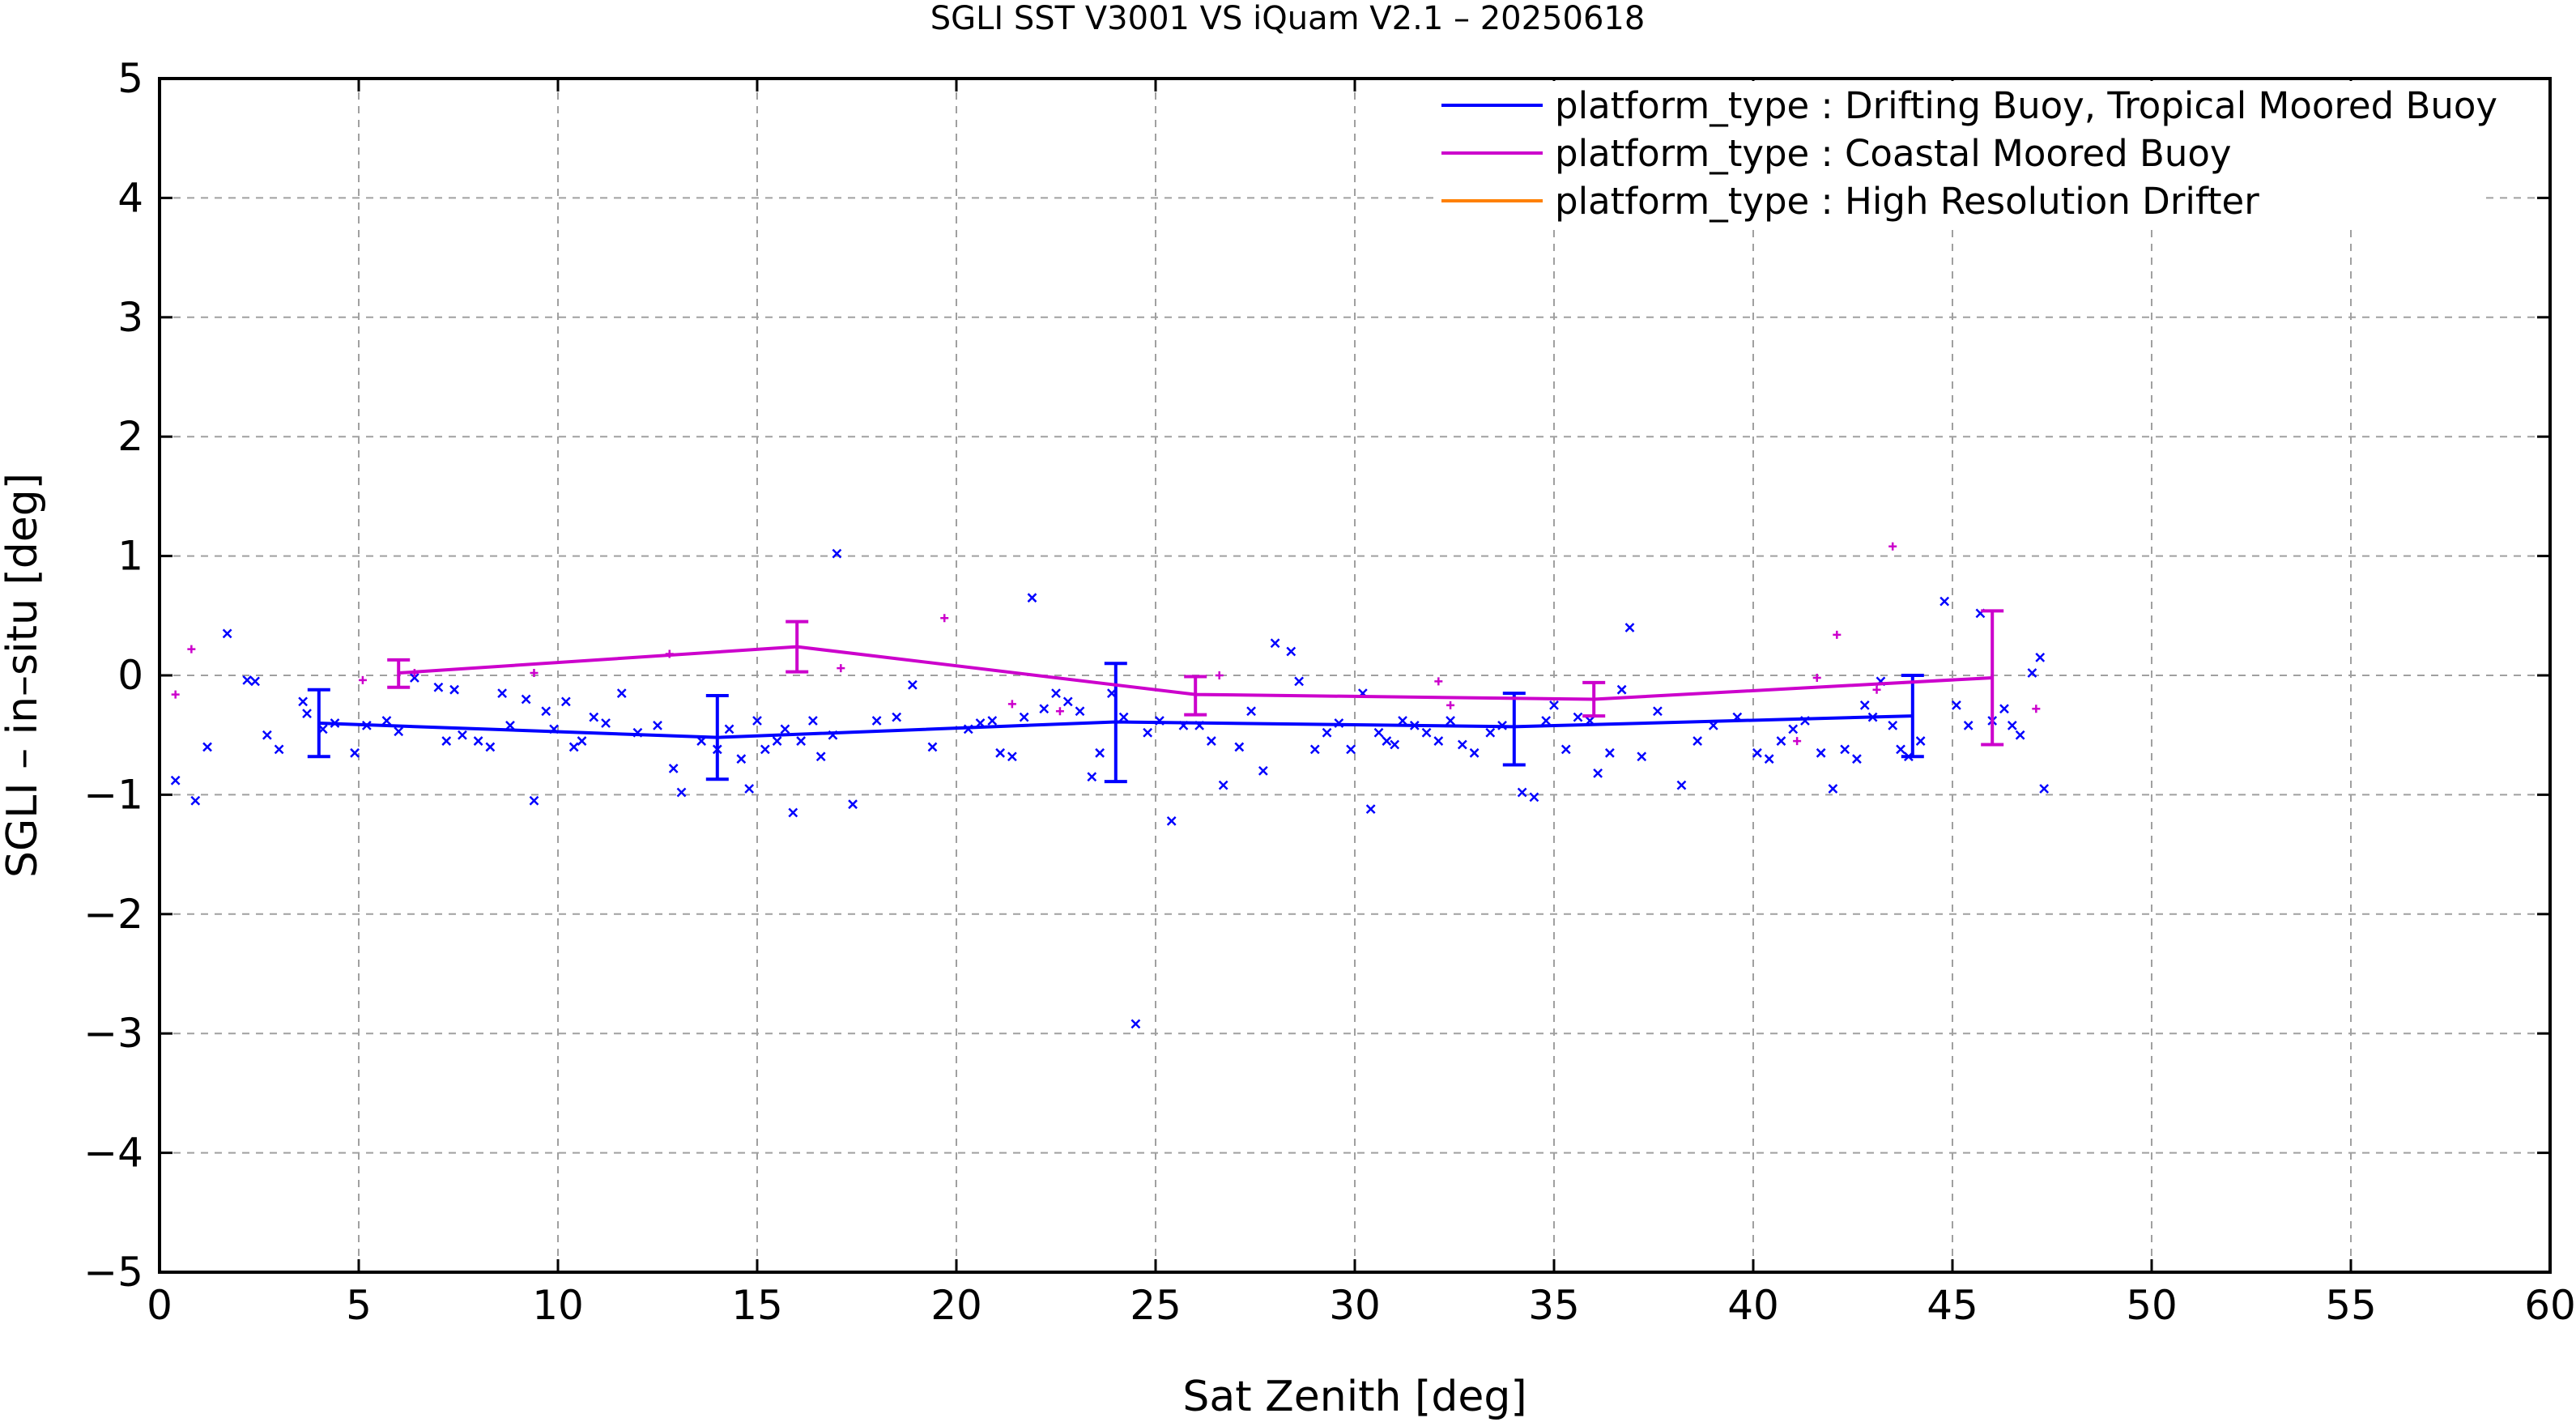  Describe the element at coordinates (1893, 153) in the screenshot. I see `legend-entry: platform_type : Coastal Moored Buoy` at that location.